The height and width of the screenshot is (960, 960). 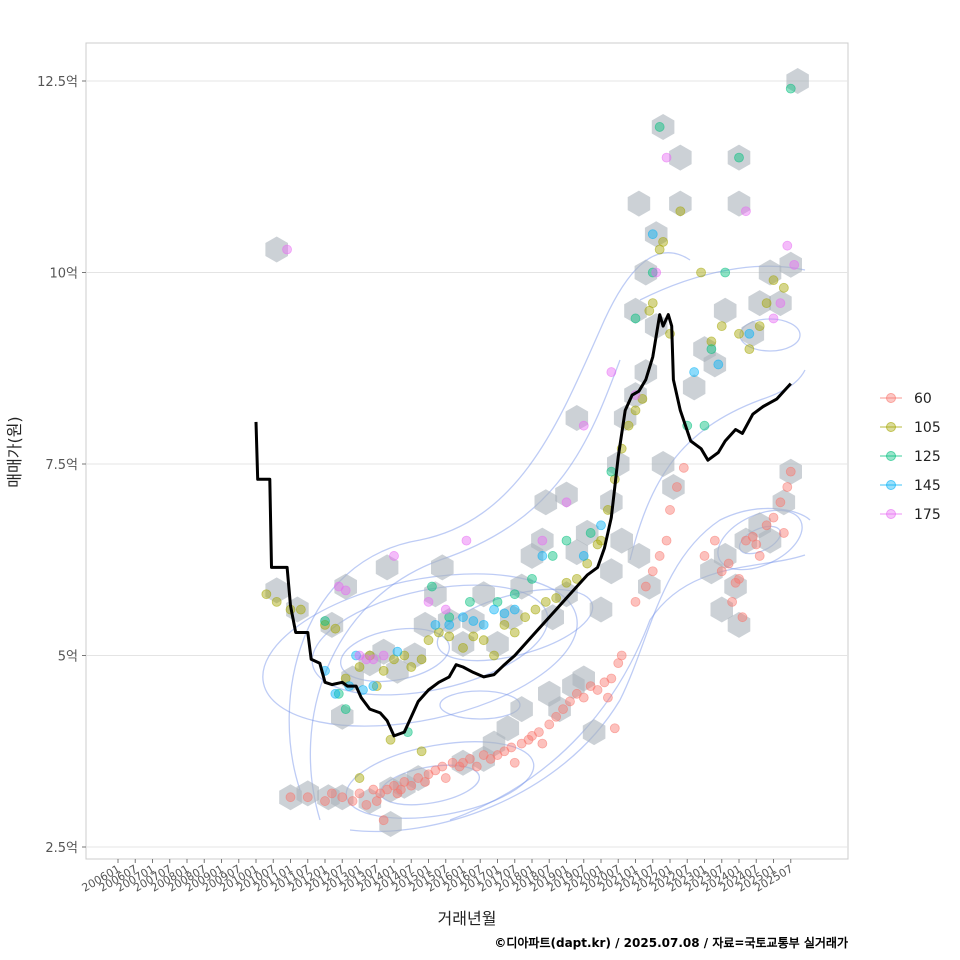 What do you see at coordinates (891, 427) in the screenshot?
I see `legend-swatch` at bounding box center [891, 427].